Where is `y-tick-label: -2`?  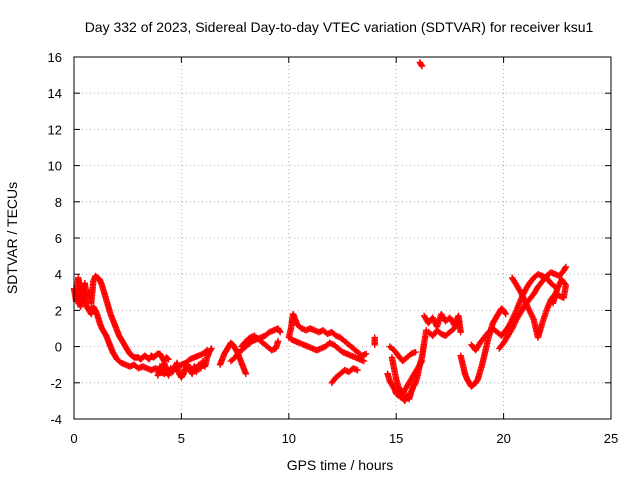
y-tick-label: -2 is located at coordinates (56, 383).